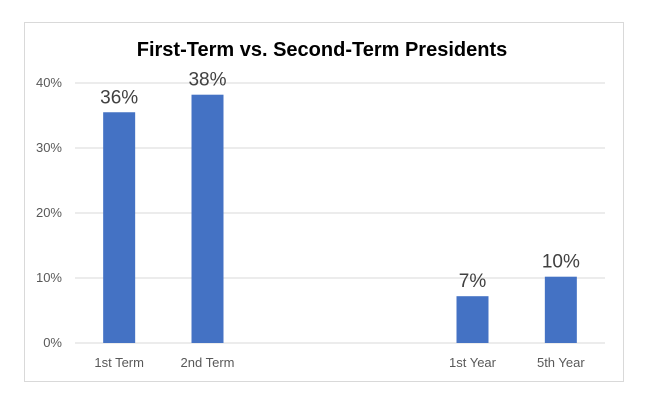  What do you see at coordinates (473, 362) in the screenshot?
I see `x-tick-label: 1st Year` at bounding box center [473, 362].